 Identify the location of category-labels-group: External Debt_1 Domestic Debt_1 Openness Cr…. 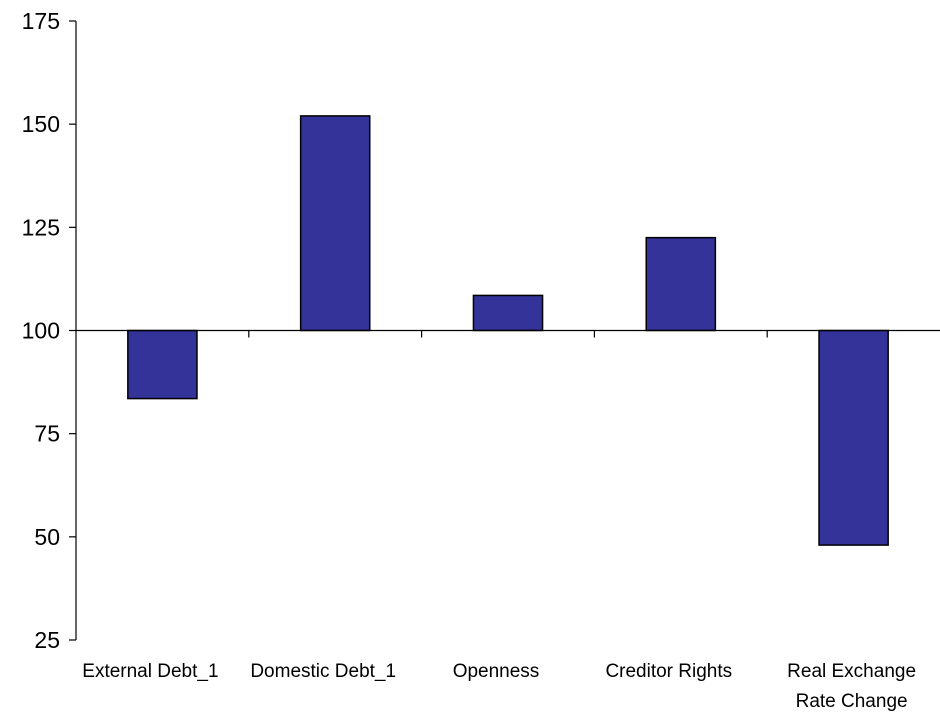
(499, 686).